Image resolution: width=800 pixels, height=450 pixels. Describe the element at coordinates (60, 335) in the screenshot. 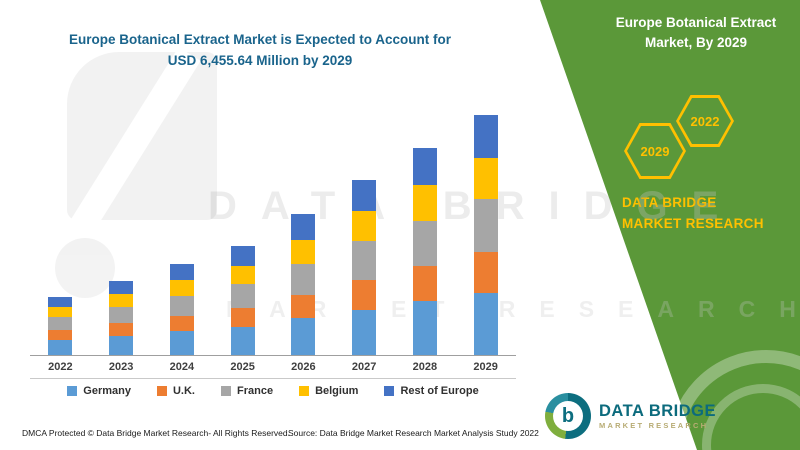

I see `bar-segment-u-k-2022` at that location.